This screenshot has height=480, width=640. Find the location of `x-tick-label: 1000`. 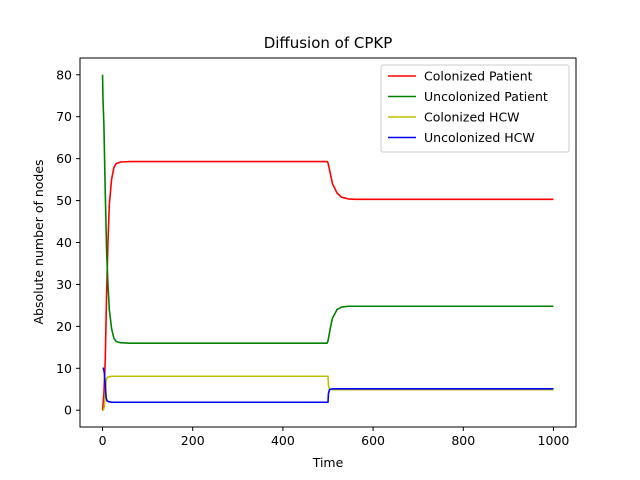

x-tick-label: 1000 is located at coordinates (554, 440).